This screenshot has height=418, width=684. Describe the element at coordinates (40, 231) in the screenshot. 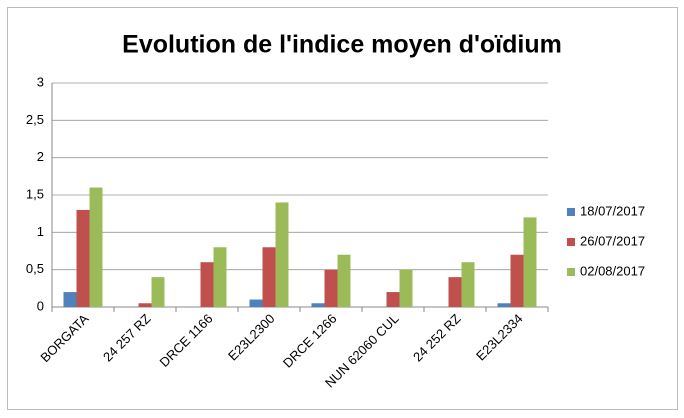

I see `y-tick-label: 1` at that location.